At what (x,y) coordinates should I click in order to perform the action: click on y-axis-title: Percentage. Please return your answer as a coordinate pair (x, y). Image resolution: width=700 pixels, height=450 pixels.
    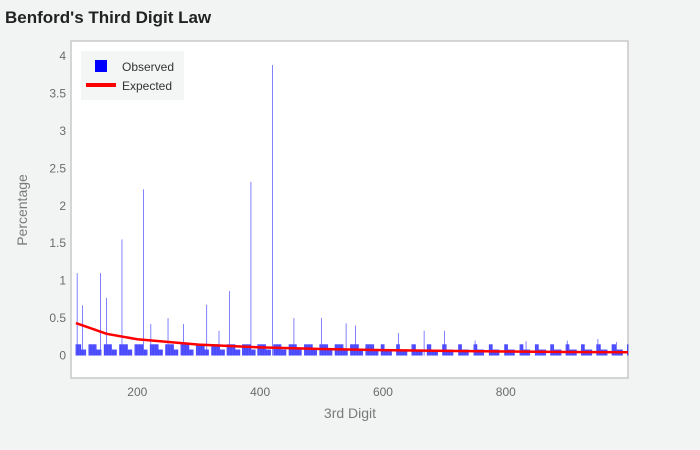
    Looking at the image, I should click on (22, 210).